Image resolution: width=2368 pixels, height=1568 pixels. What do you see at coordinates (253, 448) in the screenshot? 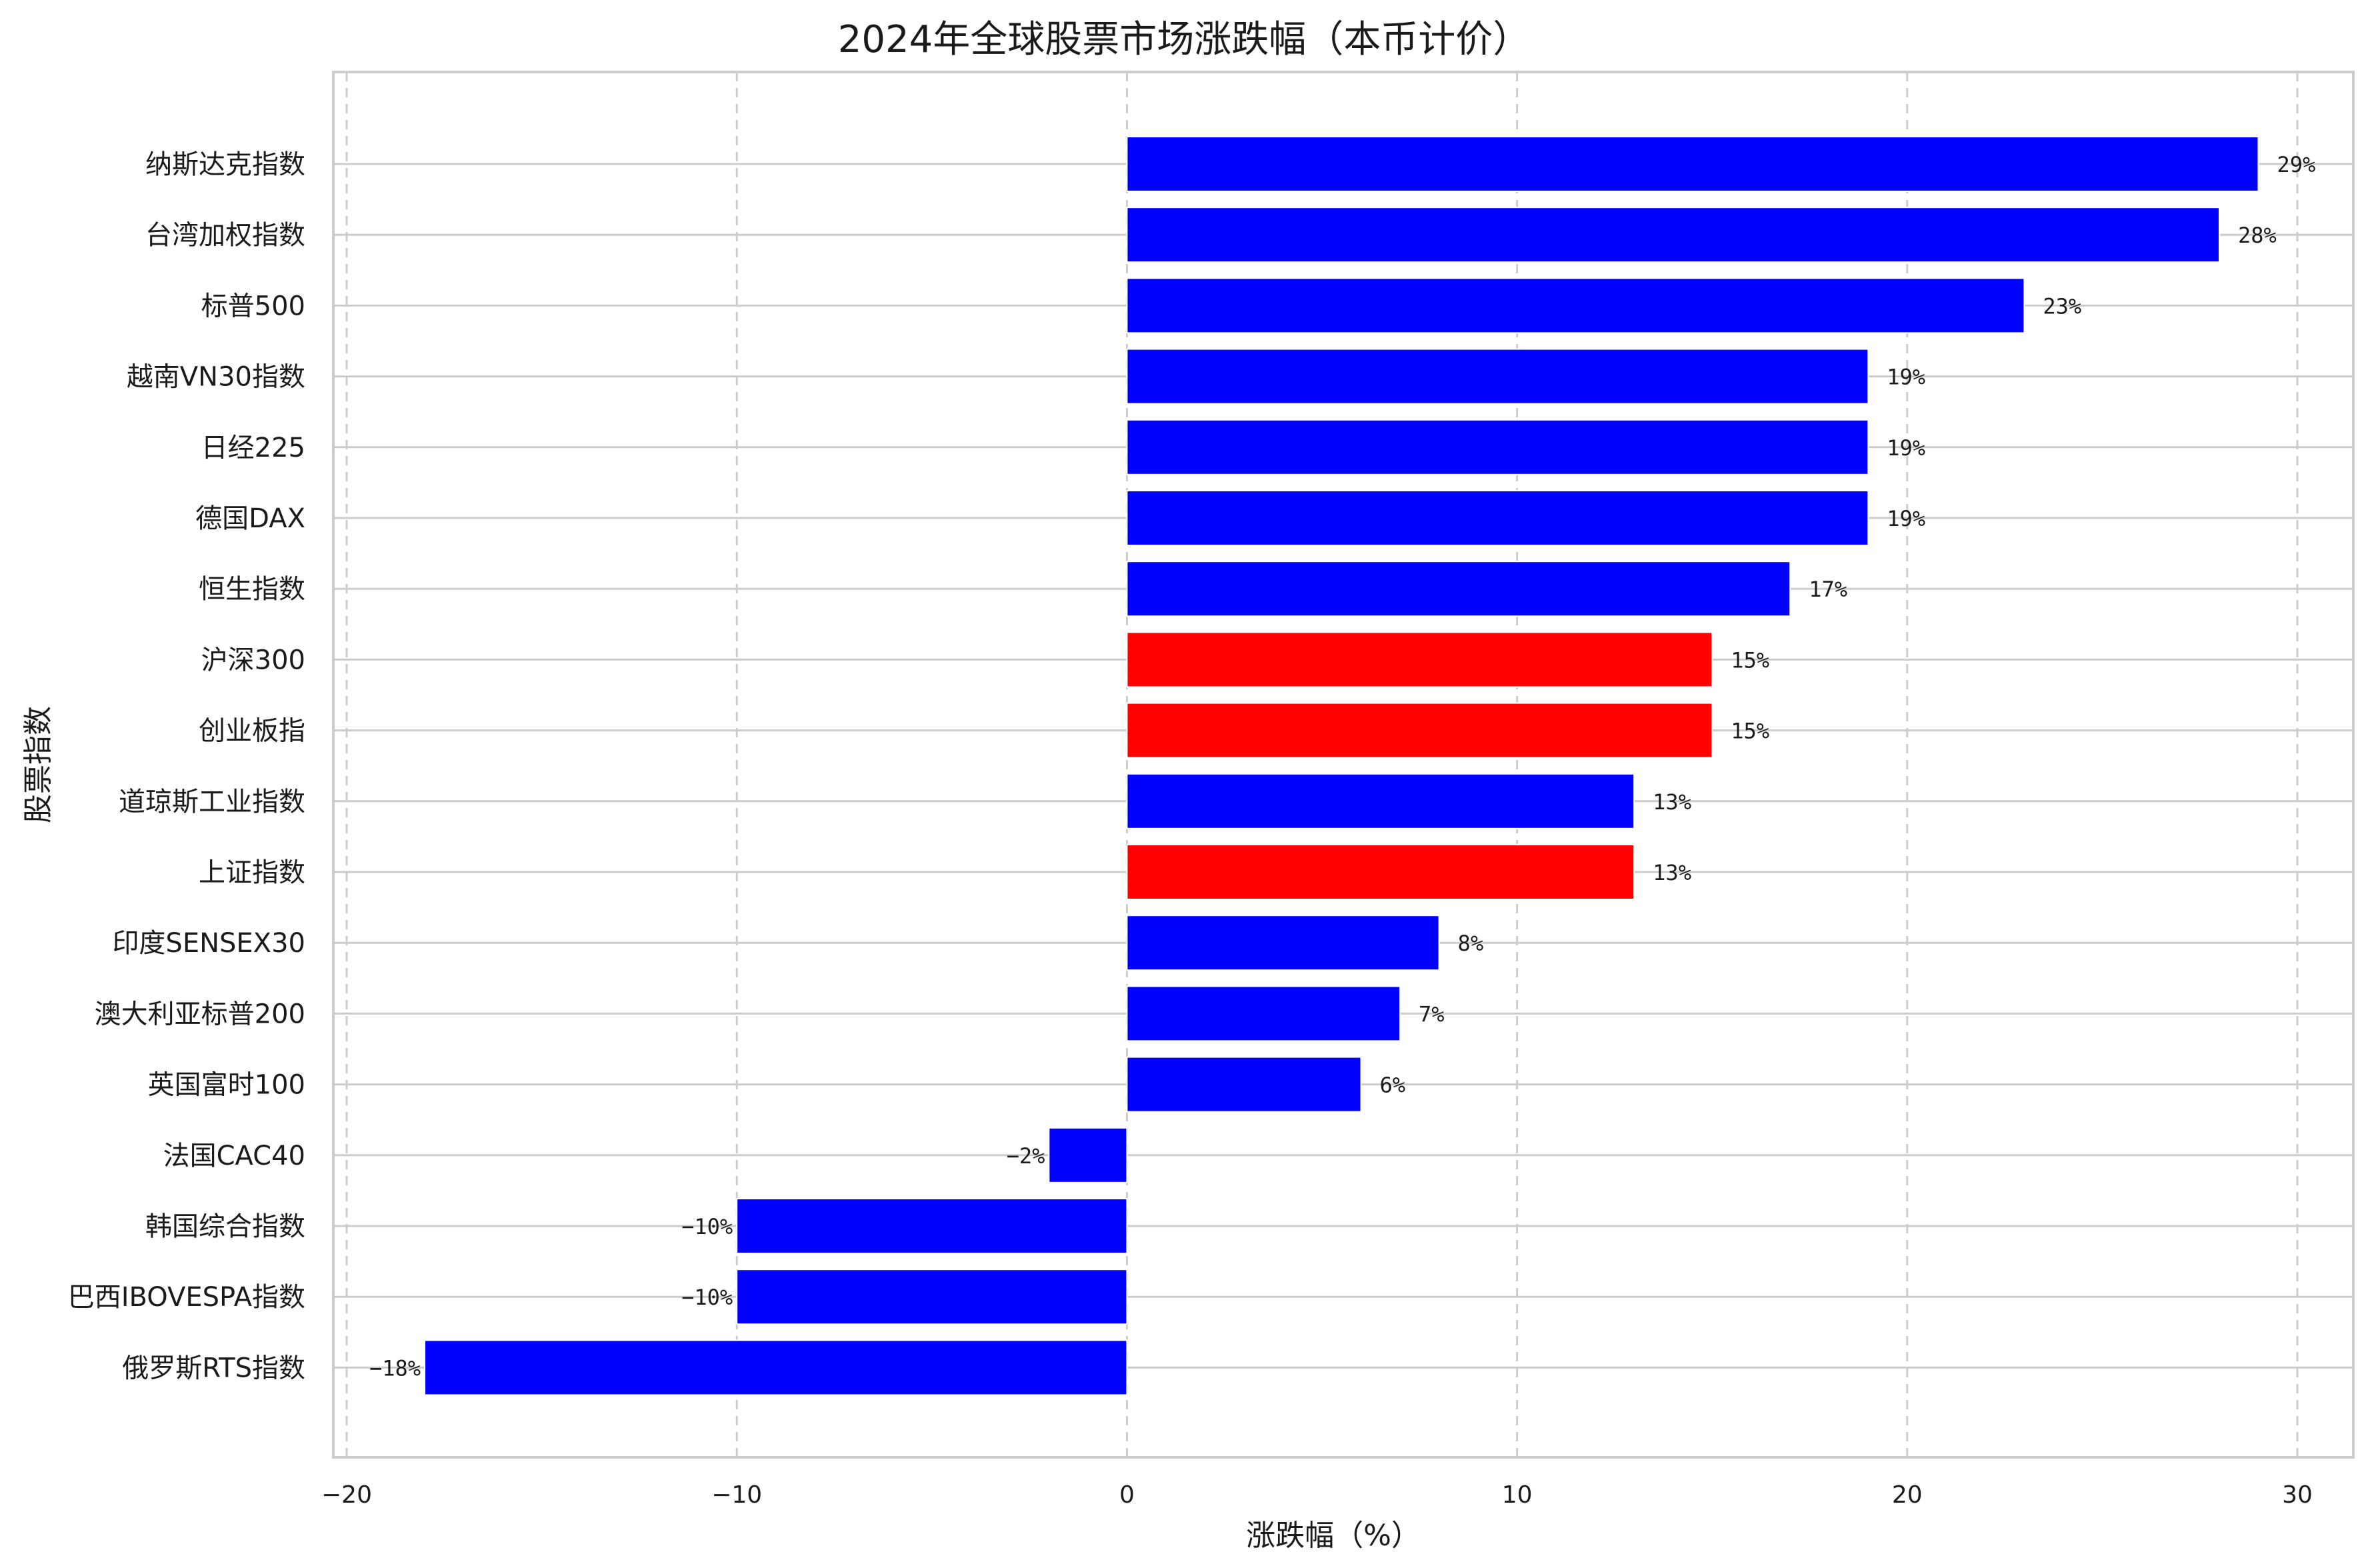
I see `y-tick-label: 日经225` at bounding box center [253, 448].